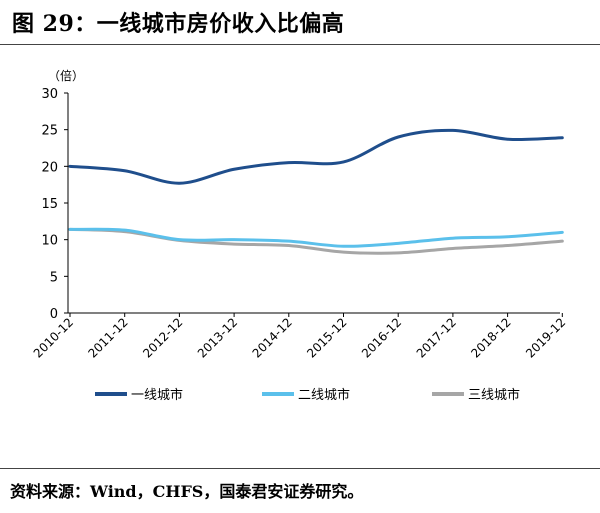 This screenshot has height=513, width=600. I want to click on legend-label: 三线城市, so click(494, 395).